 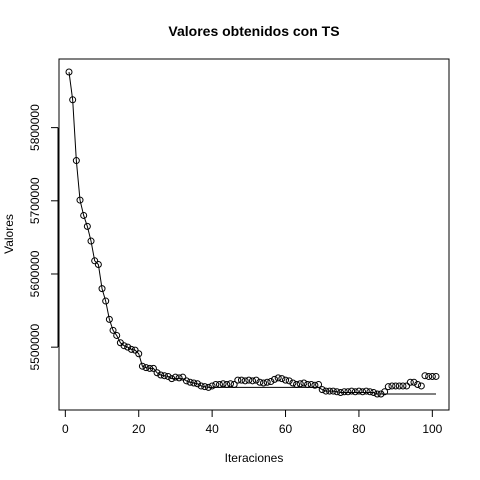 What do you see at coordinates (35, 346) in the screenshot?
I see `y-tick-label: 5500000` at bounding box center [35, 346].